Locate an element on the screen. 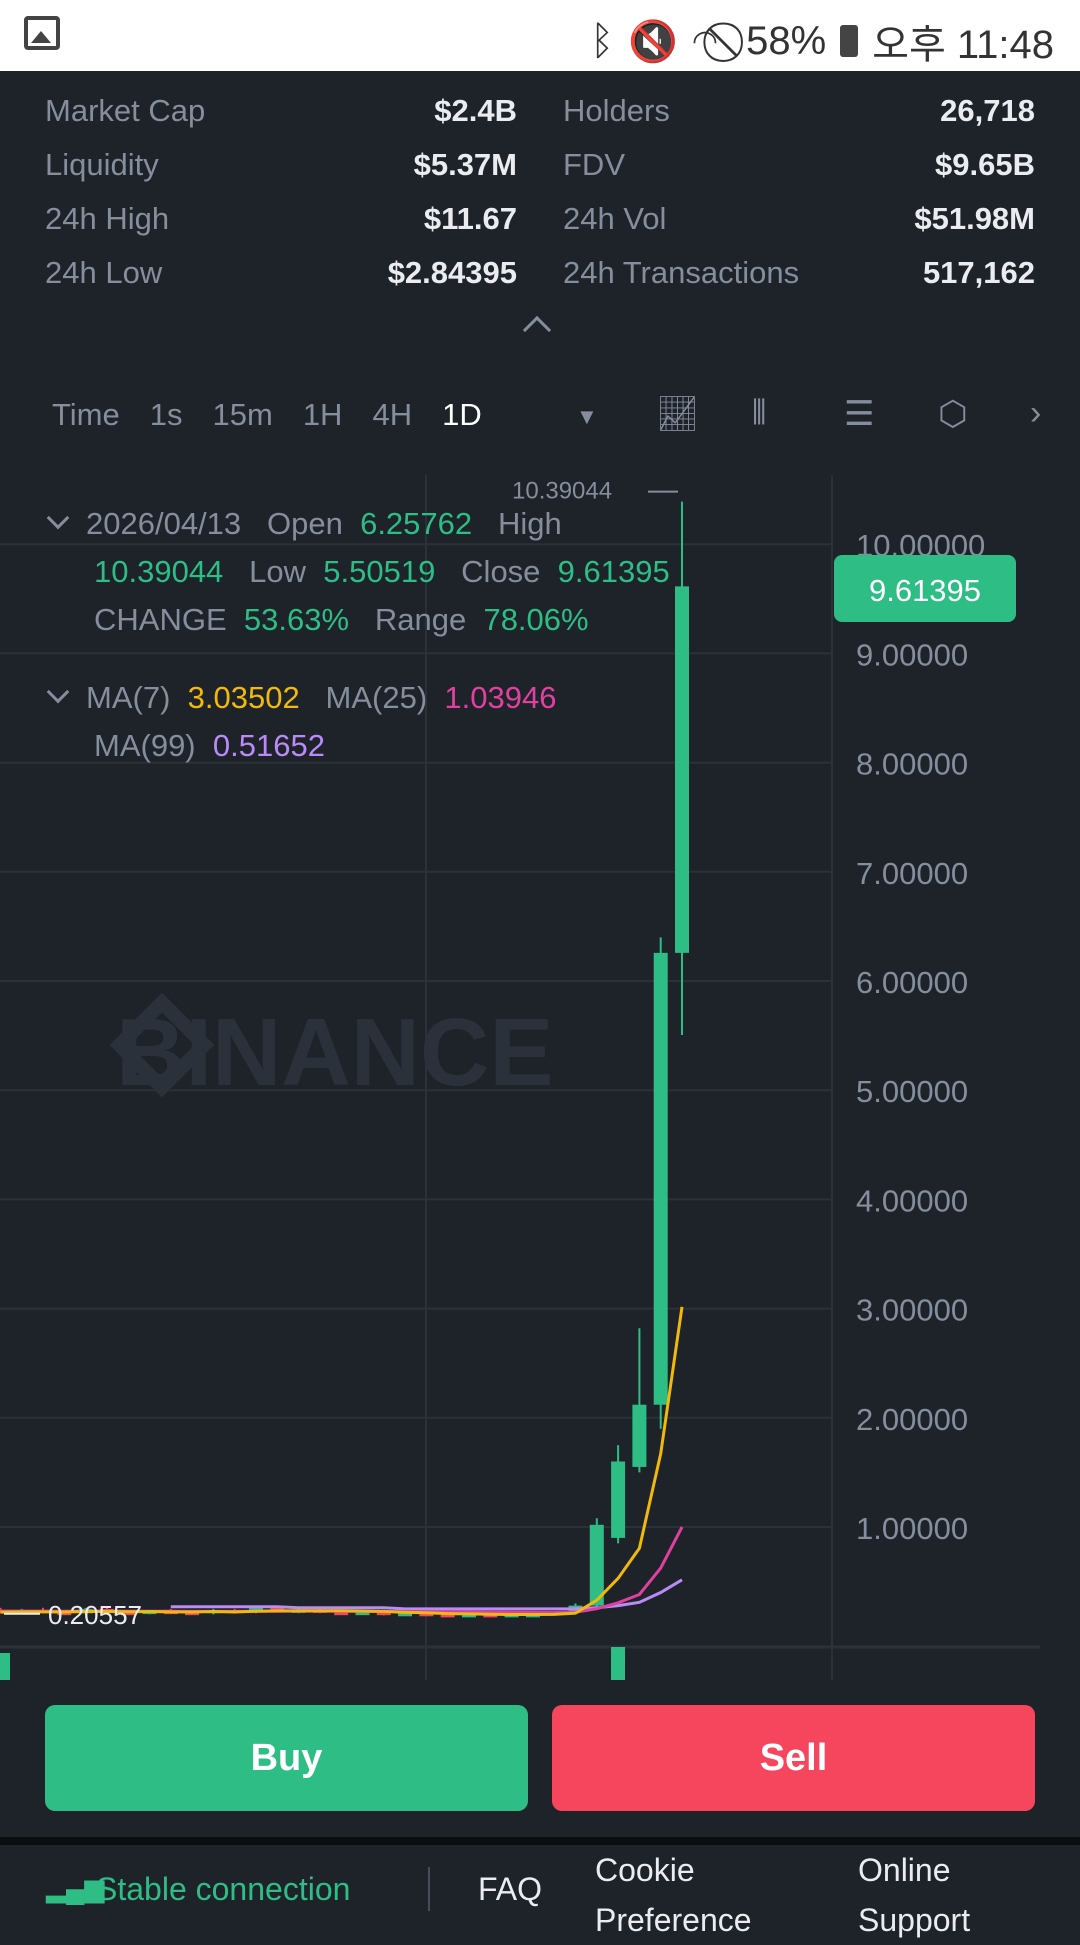  high-label: High is located at coordinates (529, 523).